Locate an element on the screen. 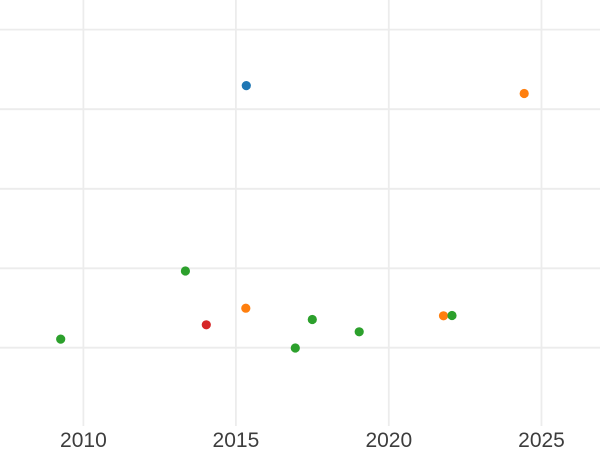 Image resolution: width=600 pixels, height=450 pixels. svg-text: 2020 is located at coordinates (388, 439).